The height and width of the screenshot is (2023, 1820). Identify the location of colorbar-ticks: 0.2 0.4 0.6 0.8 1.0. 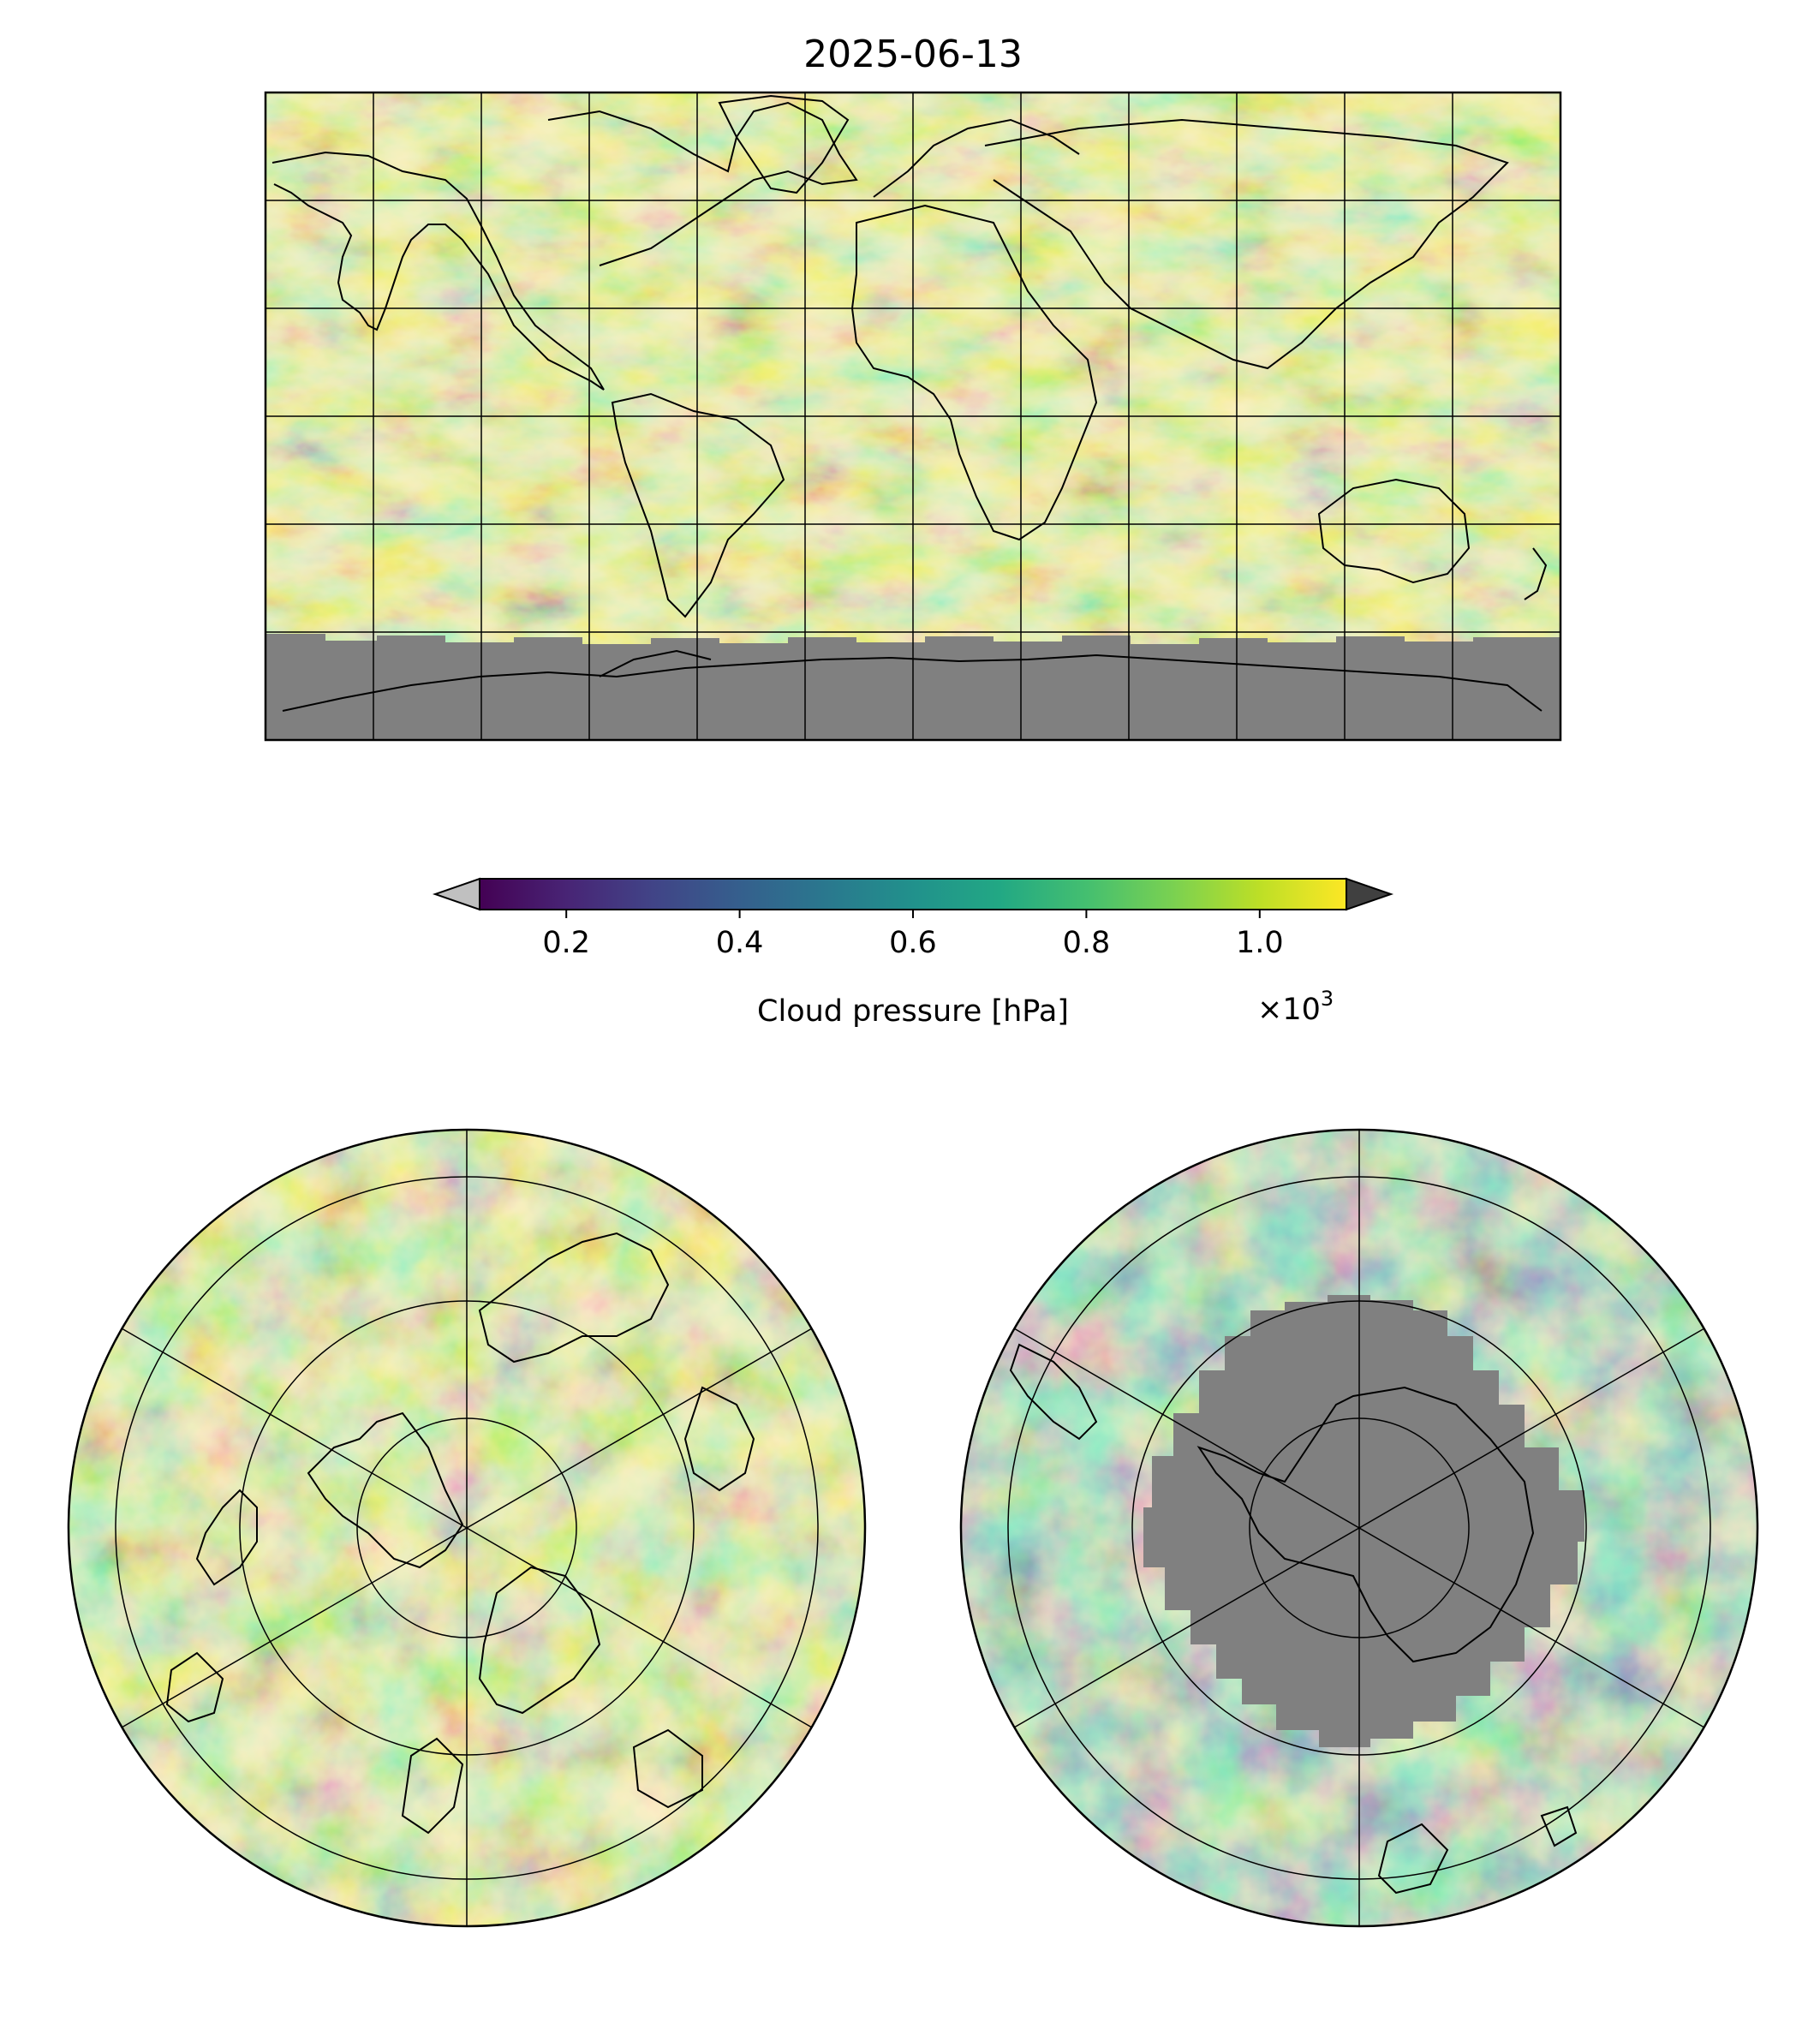
(913, 935).